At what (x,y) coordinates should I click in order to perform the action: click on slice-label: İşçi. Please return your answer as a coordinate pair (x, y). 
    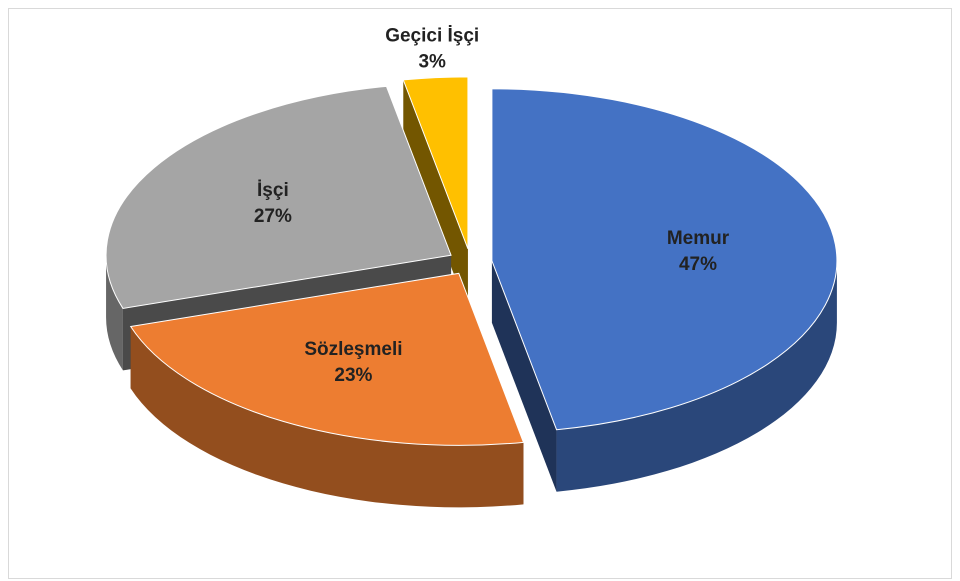
    Looking at the image, I should click on (273, 190).